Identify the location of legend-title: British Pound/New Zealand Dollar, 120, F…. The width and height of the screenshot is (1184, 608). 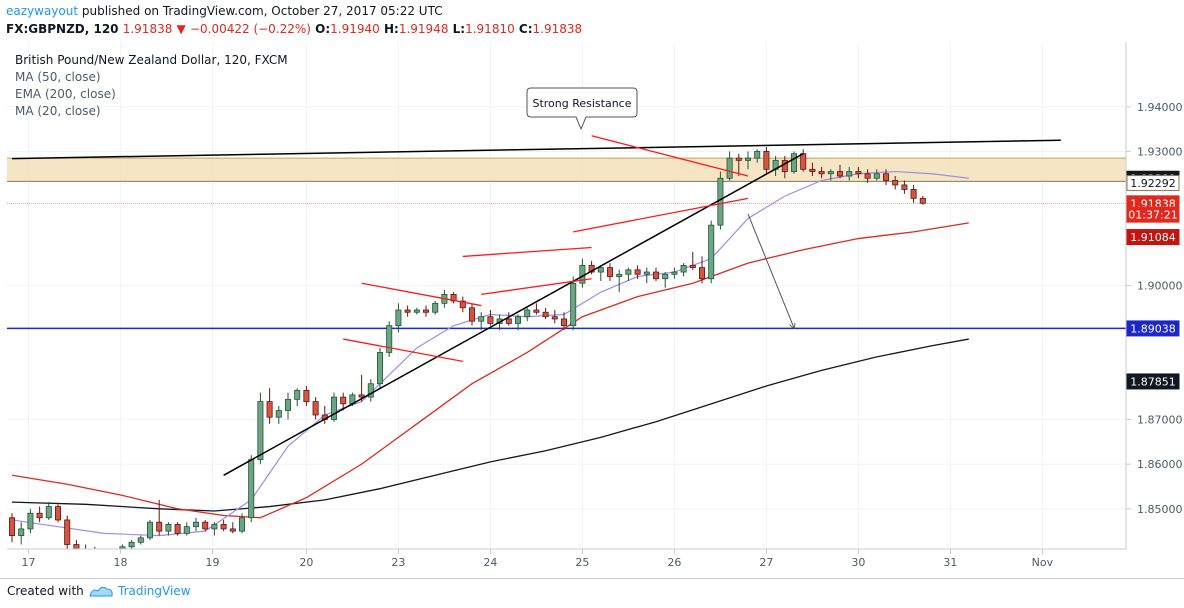
(151, 60).